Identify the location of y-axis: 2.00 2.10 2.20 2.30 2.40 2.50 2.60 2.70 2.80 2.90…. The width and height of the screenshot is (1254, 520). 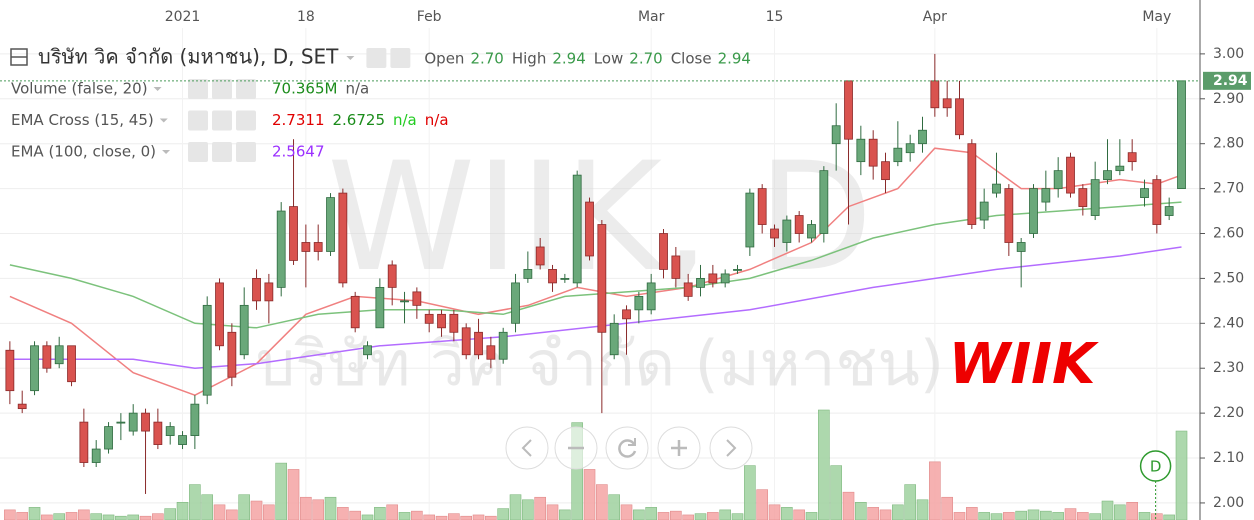
(1222, 278).